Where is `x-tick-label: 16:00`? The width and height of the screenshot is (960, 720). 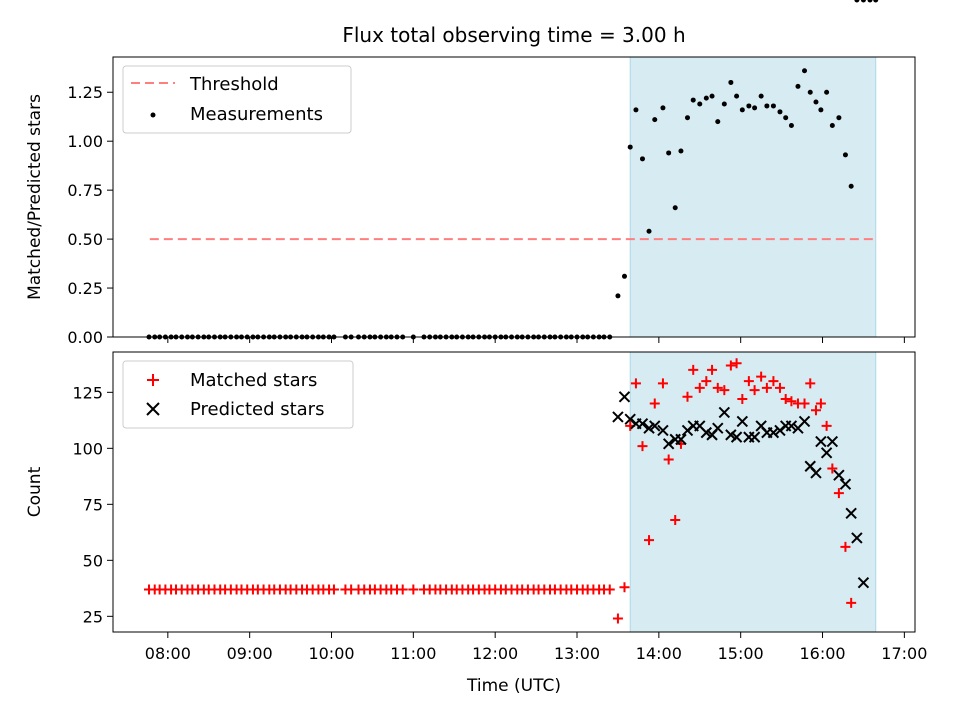
x-tick-label: 16:00 is located at coordinates (822, 653).